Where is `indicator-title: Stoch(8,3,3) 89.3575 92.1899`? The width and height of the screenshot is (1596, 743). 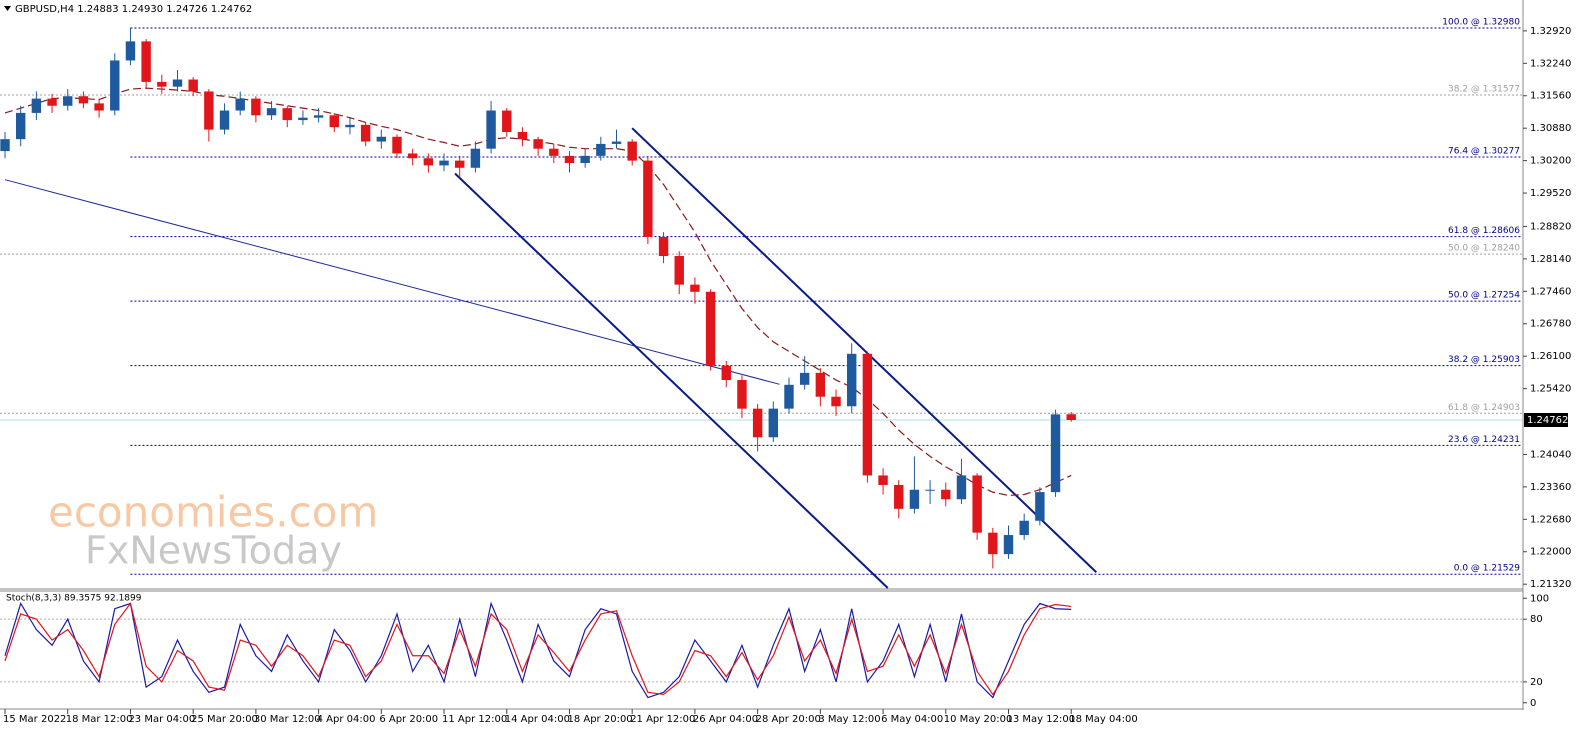
indicator-title: Stoch(8,3,3) 89.3575 92.1899 is located at coordinates (74, 599).